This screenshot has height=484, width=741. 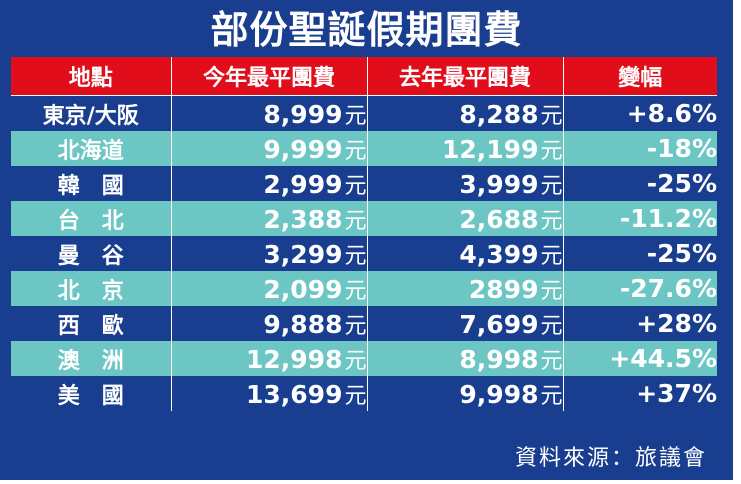 What do you see at coordinates (269, 288) in the screenshot?
I see `this-year-price-cell: 2,099元` at bounding box center [269, 288].